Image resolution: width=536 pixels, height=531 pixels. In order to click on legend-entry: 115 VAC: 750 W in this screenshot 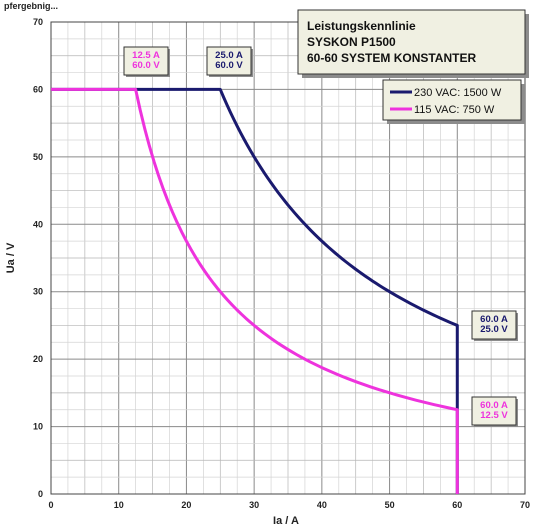, I will do `click(454, 110)`.